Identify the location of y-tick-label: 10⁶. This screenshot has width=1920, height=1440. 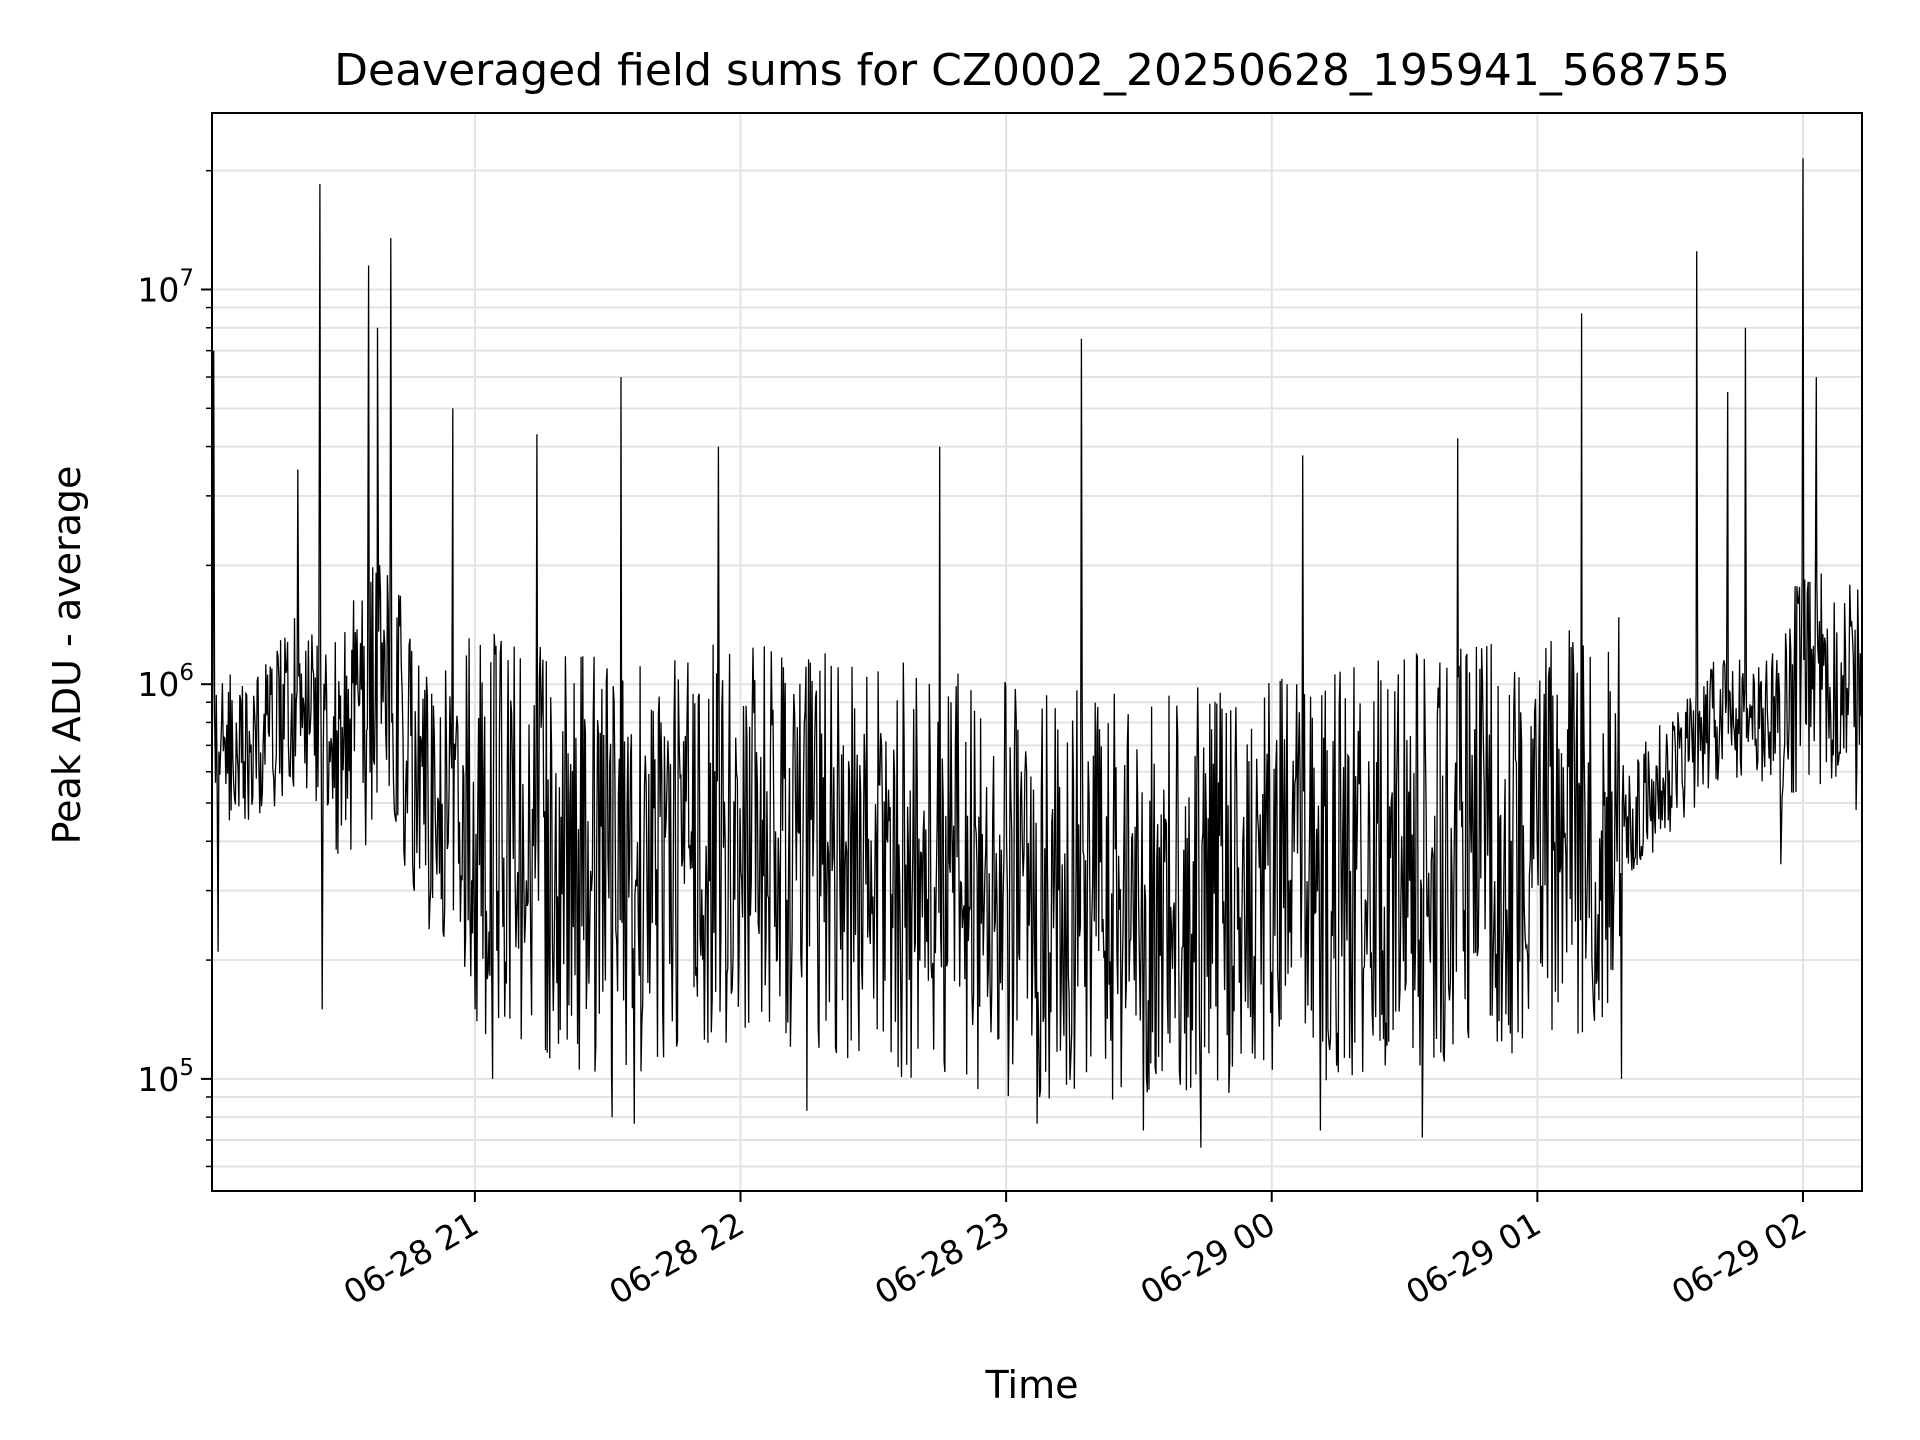
(165, 682).